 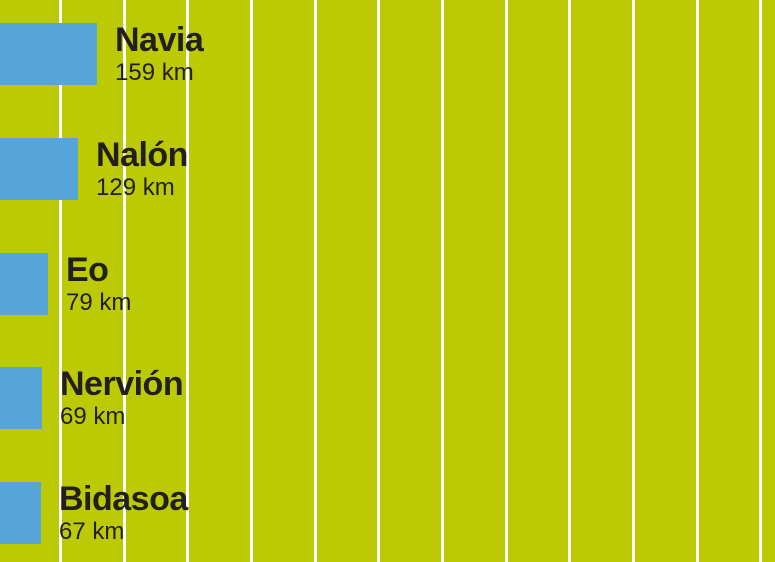 I want to click on river-name-label: Eo, so click(x=87, y=269).